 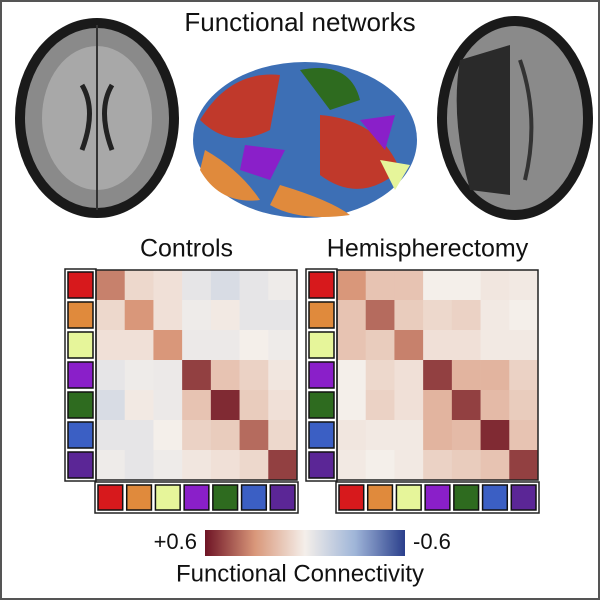 What do you see at coordinates (299, 22) in the screenshot?
I see `figure-title: Functional networks` at bounding box center [299, 22].